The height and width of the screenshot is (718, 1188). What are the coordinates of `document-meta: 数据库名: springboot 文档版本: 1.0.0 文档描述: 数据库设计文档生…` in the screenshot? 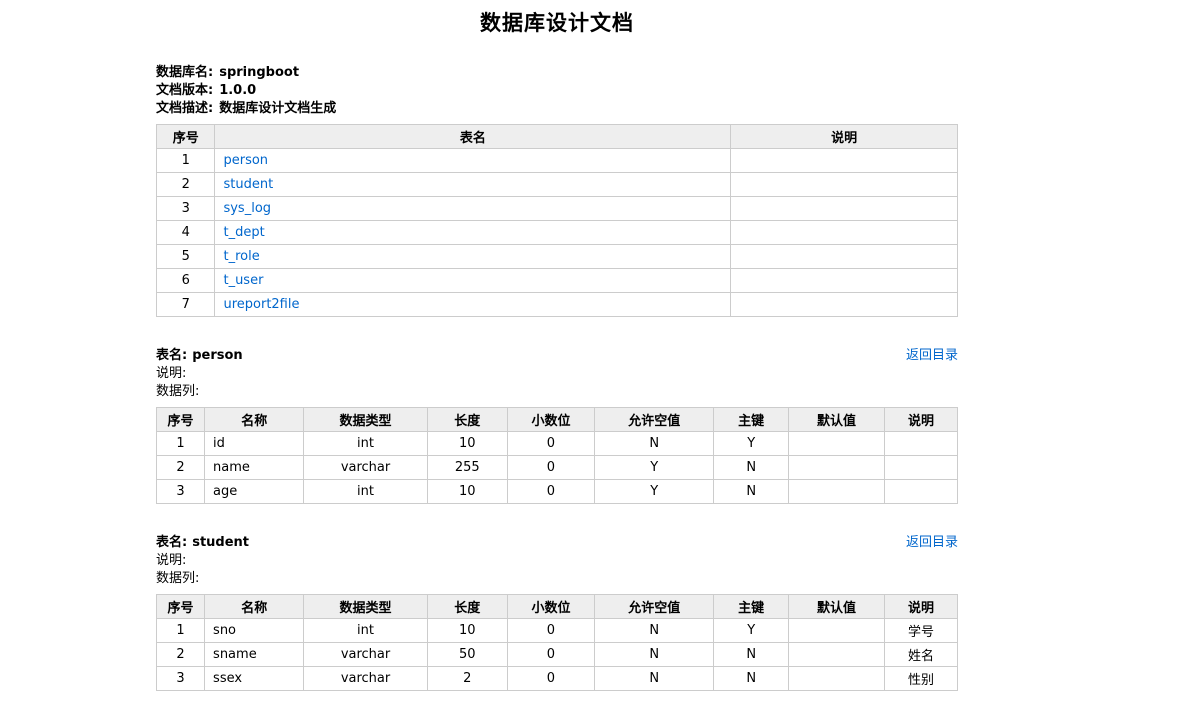 It's located at (557, 91).